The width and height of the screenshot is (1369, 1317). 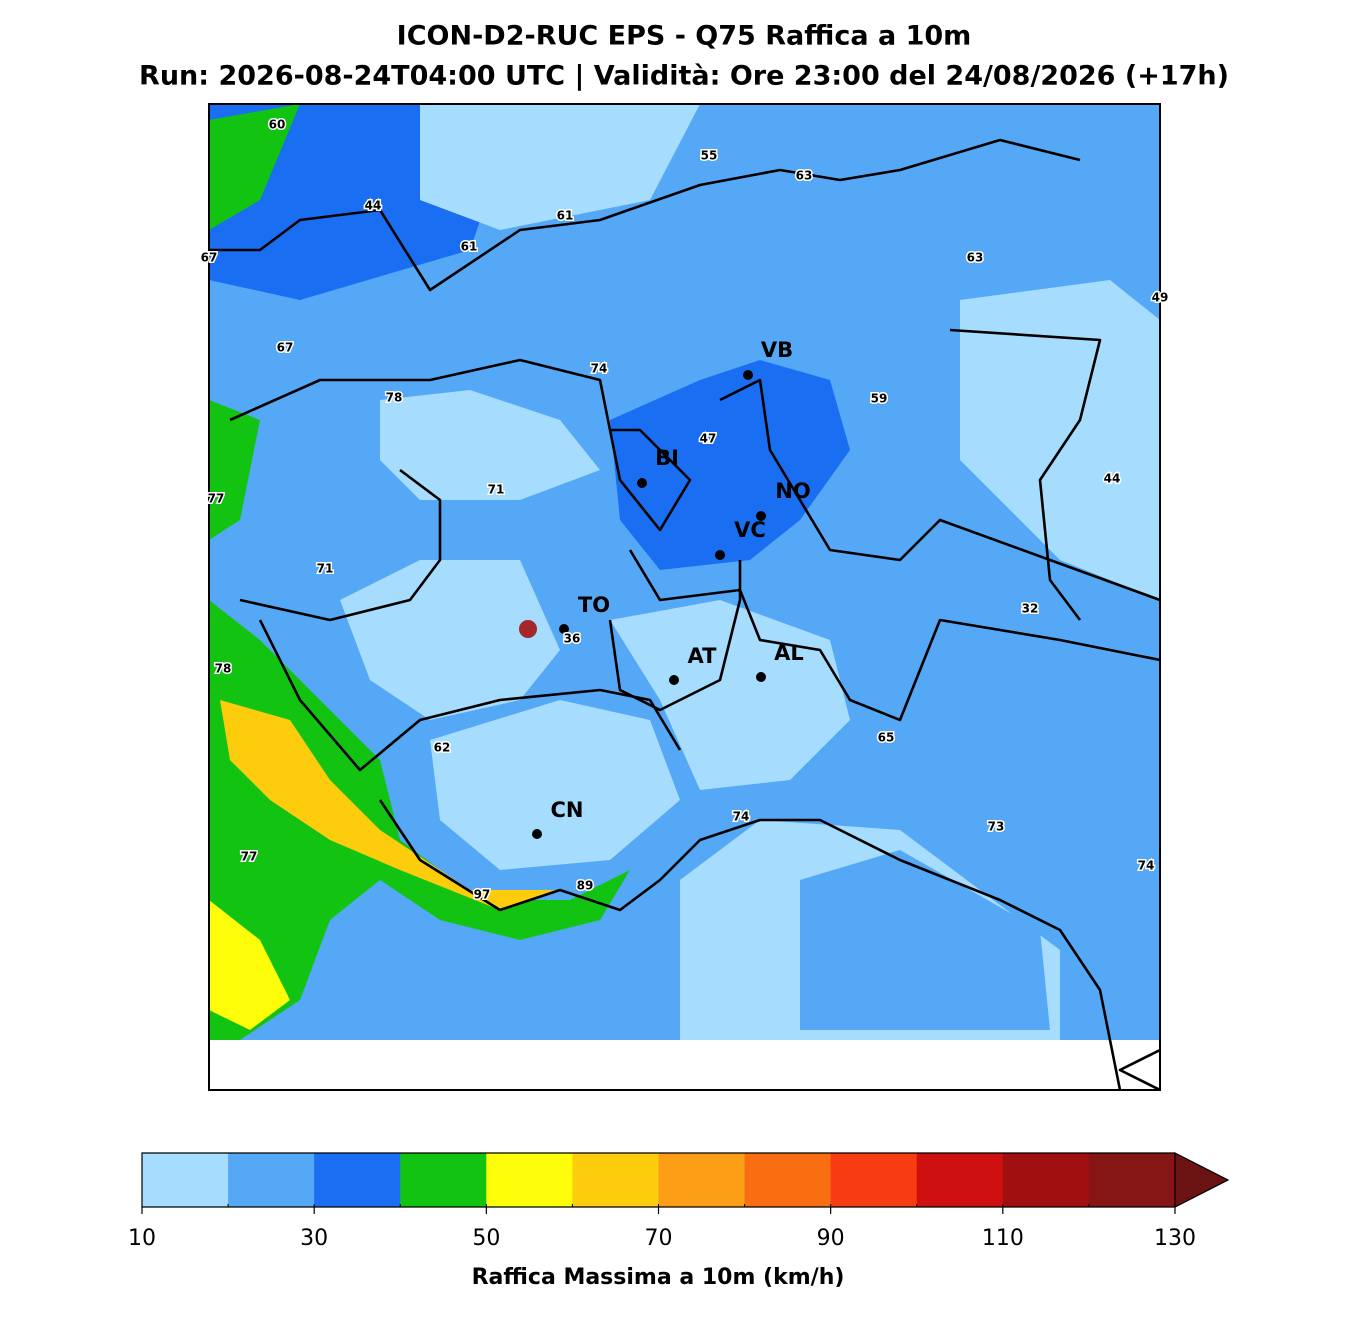 I want to click on city-label: VB, so click(x=777, y=350).